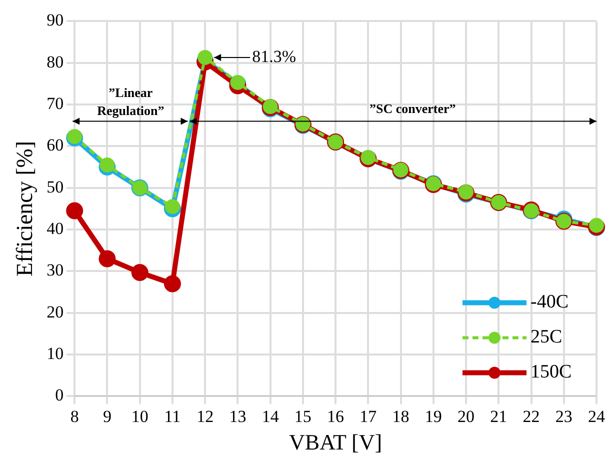 This screenshot has height=465, width=616. Describe the element at coordinates (401, 416) in the screenshot. I see `x-tick-label: 18` at that location.